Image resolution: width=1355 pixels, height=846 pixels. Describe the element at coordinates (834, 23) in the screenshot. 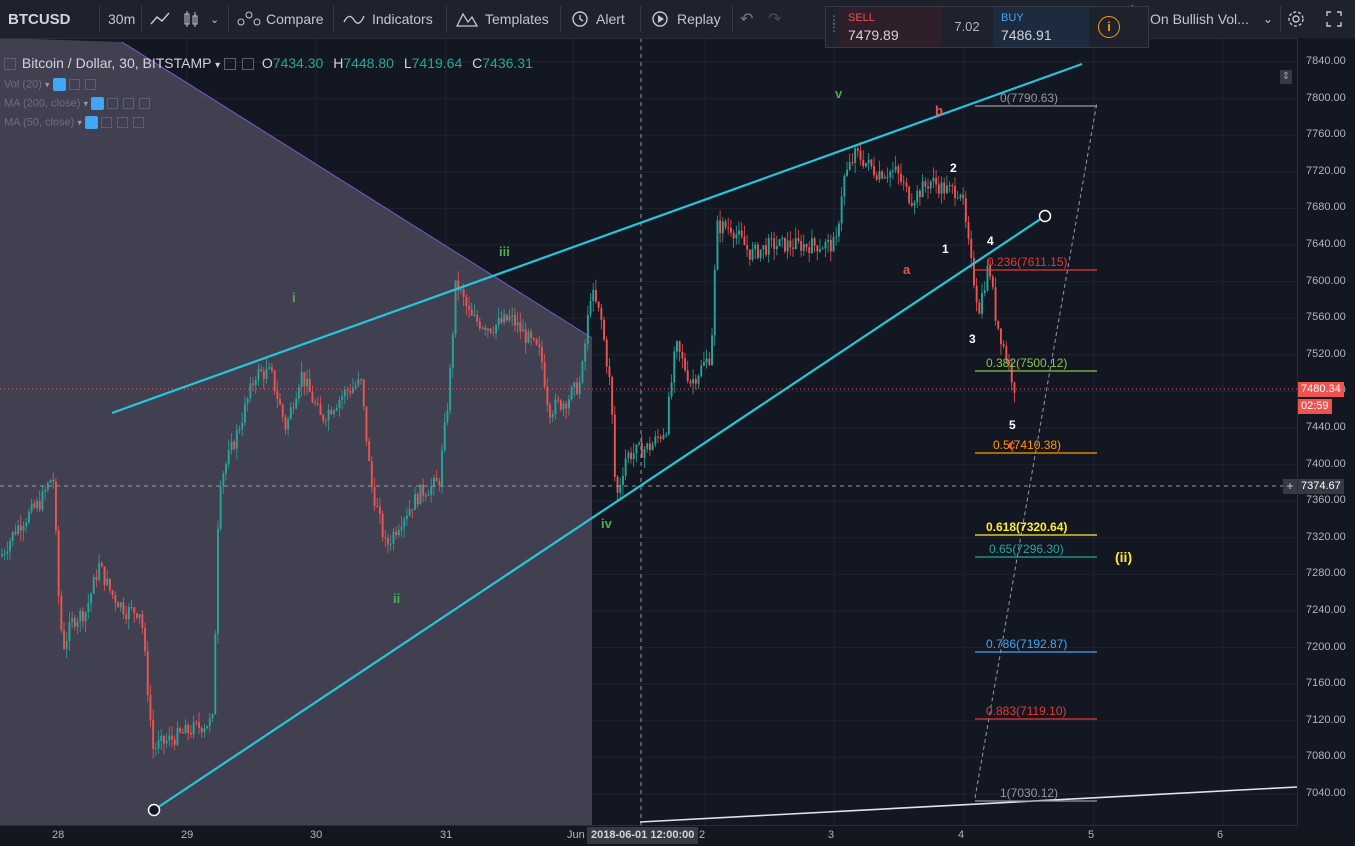

I see `drag-handle-icon: ⋮ ⋮` at that location.